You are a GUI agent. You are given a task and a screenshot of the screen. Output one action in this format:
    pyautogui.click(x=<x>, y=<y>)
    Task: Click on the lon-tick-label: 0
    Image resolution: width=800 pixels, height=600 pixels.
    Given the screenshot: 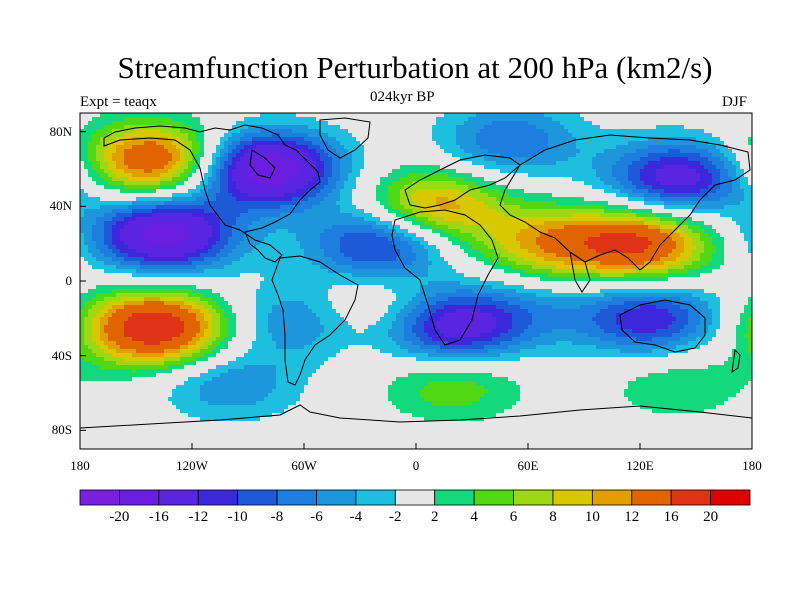 What is the action you would take?
    pyautogui.click(x=416, y=465)
    